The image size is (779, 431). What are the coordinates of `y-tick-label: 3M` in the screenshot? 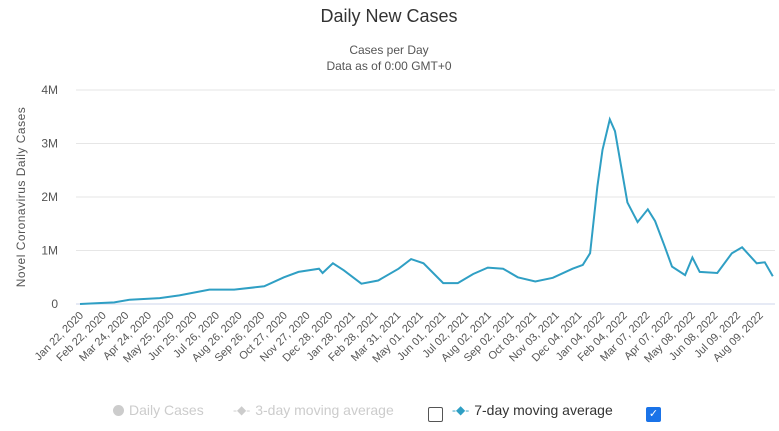 It's located at (49, 144).